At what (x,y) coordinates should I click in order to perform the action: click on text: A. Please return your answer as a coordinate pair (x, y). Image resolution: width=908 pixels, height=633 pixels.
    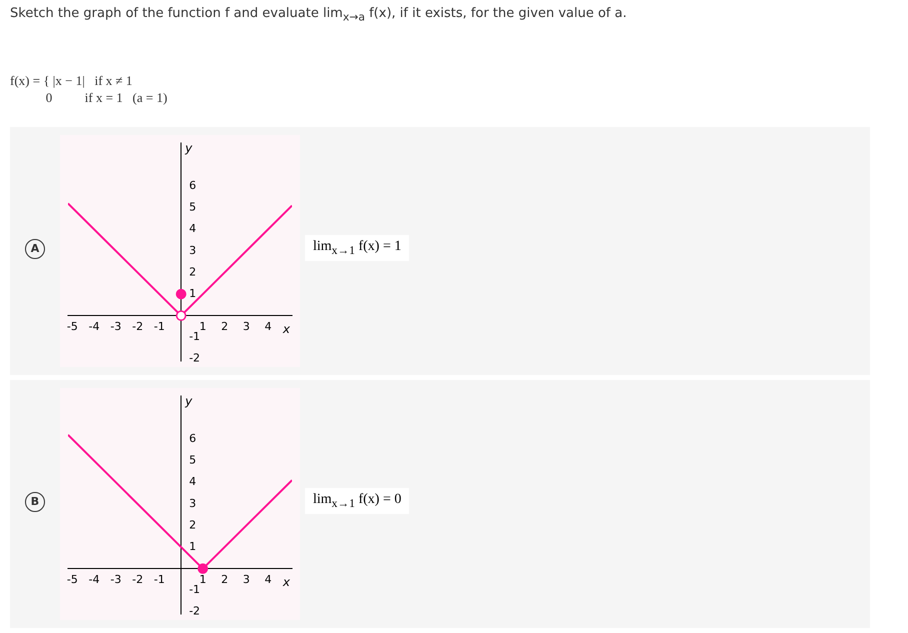
    Looking at the image, I should click on (35, 249).